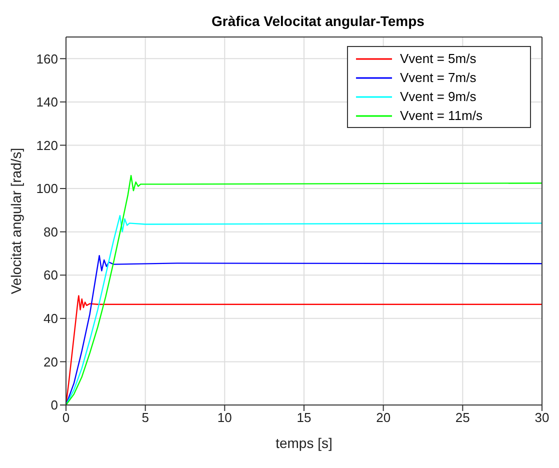 This screenshot has width=559, height=468. What do you see at coordinates (438, 77) in the screenshot?
I see `legend-label: Vvent = 7m/s` at bounding box center [438, 77].